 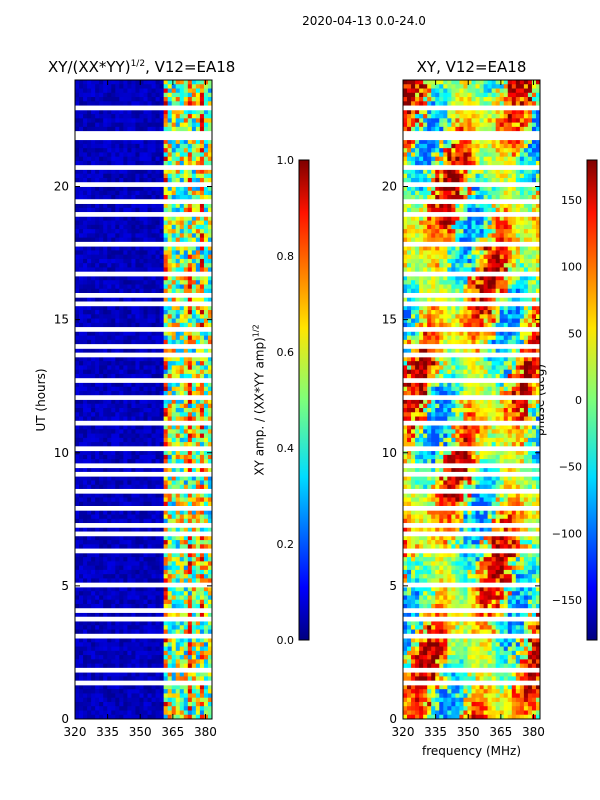 I want to click on colorbar-tick-label: 0.2, so click(x=286, y=544).